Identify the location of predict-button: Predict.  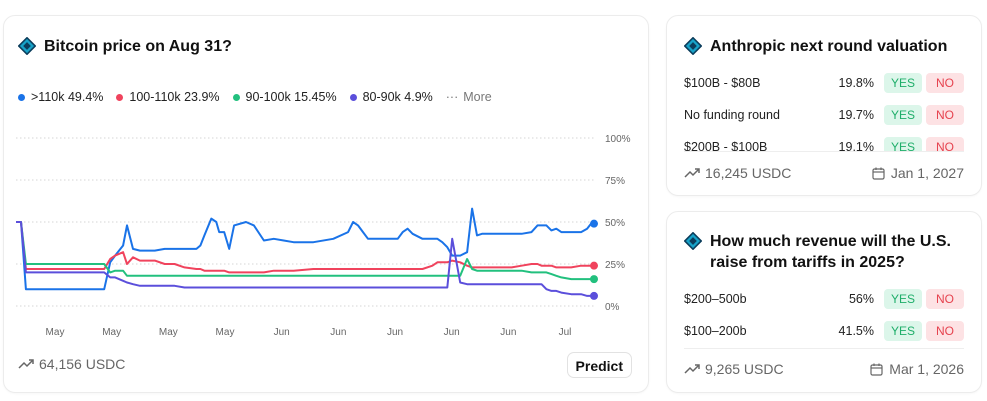
(599, 365).